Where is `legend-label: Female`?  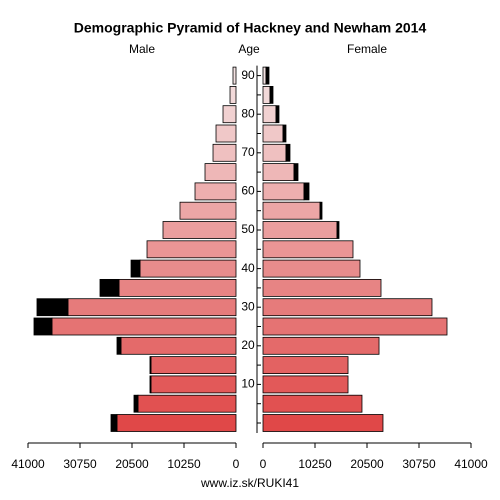 legend-label: Female is located at coordinates (367, 49).